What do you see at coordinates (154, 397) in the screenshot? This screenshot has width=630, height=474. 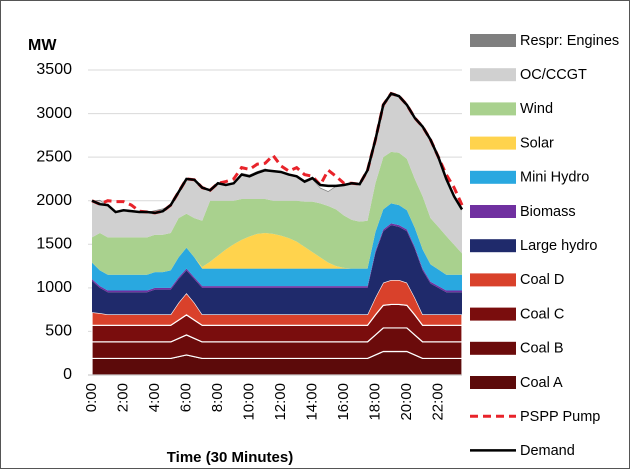 I see `x-tick-label: 4:00` at bounding box center [154, 397].